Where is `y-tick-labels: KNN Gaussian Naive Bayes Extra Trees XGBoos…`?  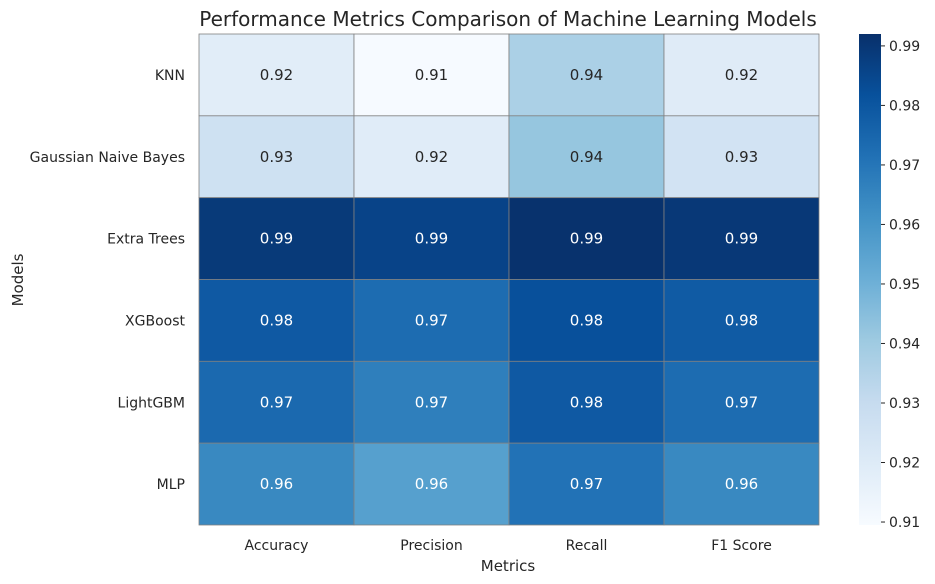
y-tick-labels: KNN Gaussian Naive Bayes Extra Trees XGBoos… is located at coordinates (108, 280).